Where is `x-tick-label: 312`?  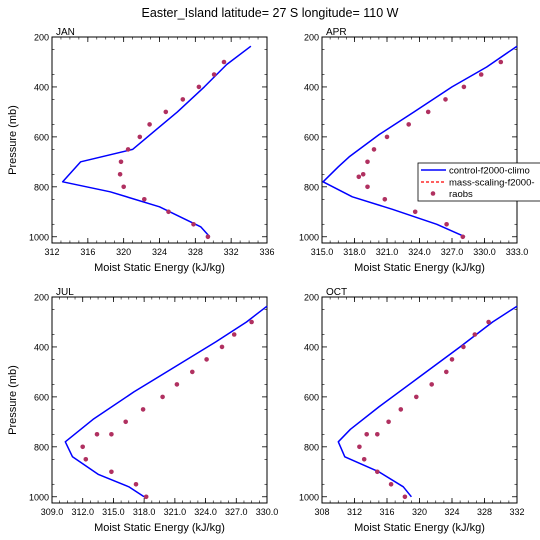
x-tick-label: 312 is located at coordinates (354, 512).